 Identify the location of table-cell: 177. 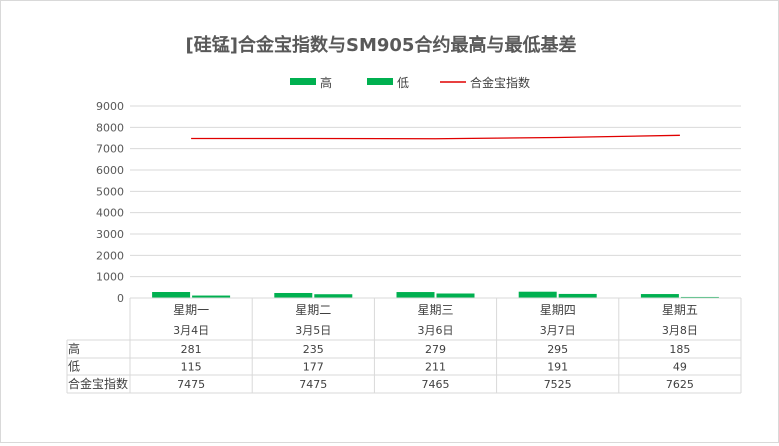
(313, 367).